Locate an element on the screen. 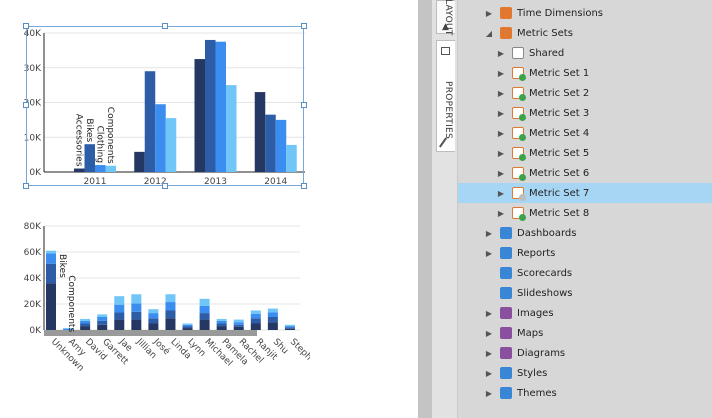 The image size is (712, 418). tree-item: Slideshows is located at coordinates (585, 293).